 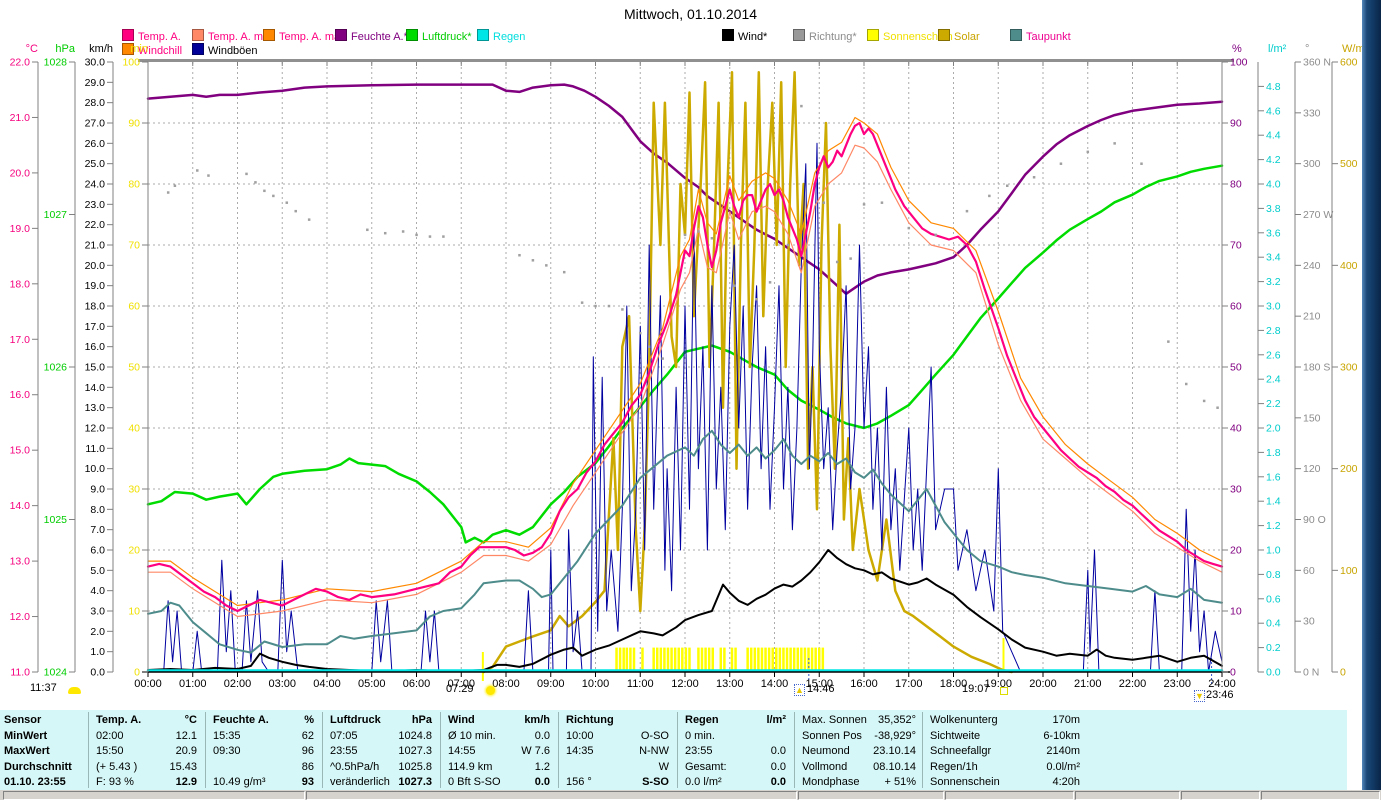 What do you see at coordinates (1349, 571) in the screenshot?
I see `tick-label-solar: 100` at bounding box center [1349, 571].